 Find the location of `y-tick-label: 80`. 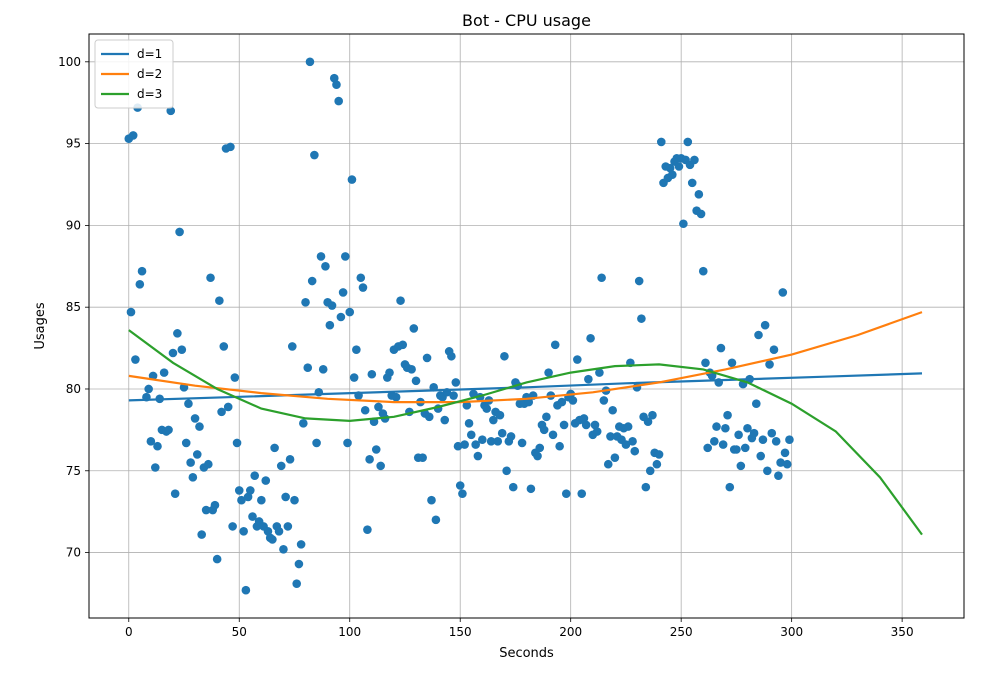

y-tick-label: 80 is located at coordinates (73, 389).